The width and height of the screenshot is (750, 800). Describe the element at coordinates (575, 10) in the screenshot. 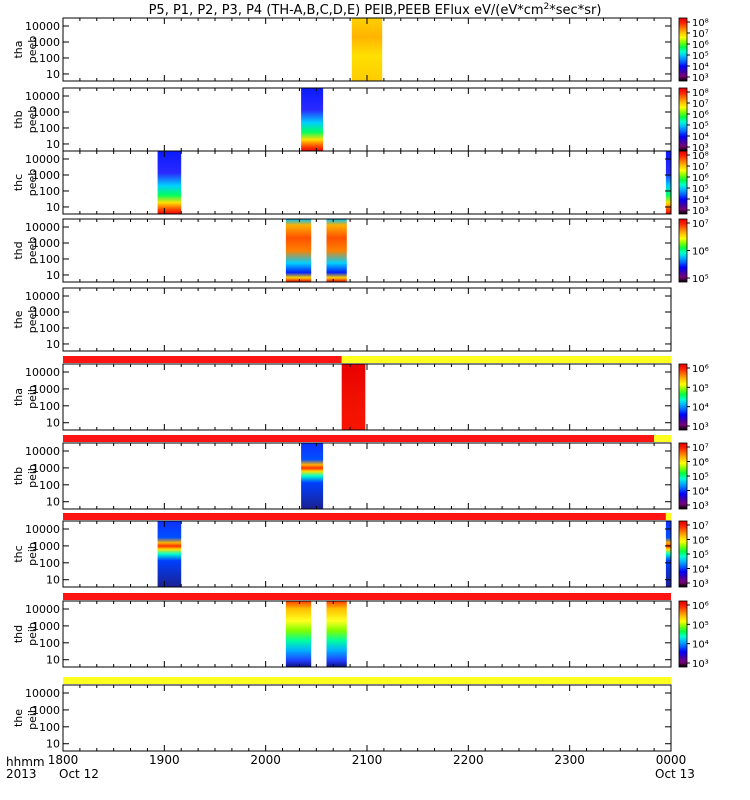

I see `title-end: *sec*sr)` at that location.